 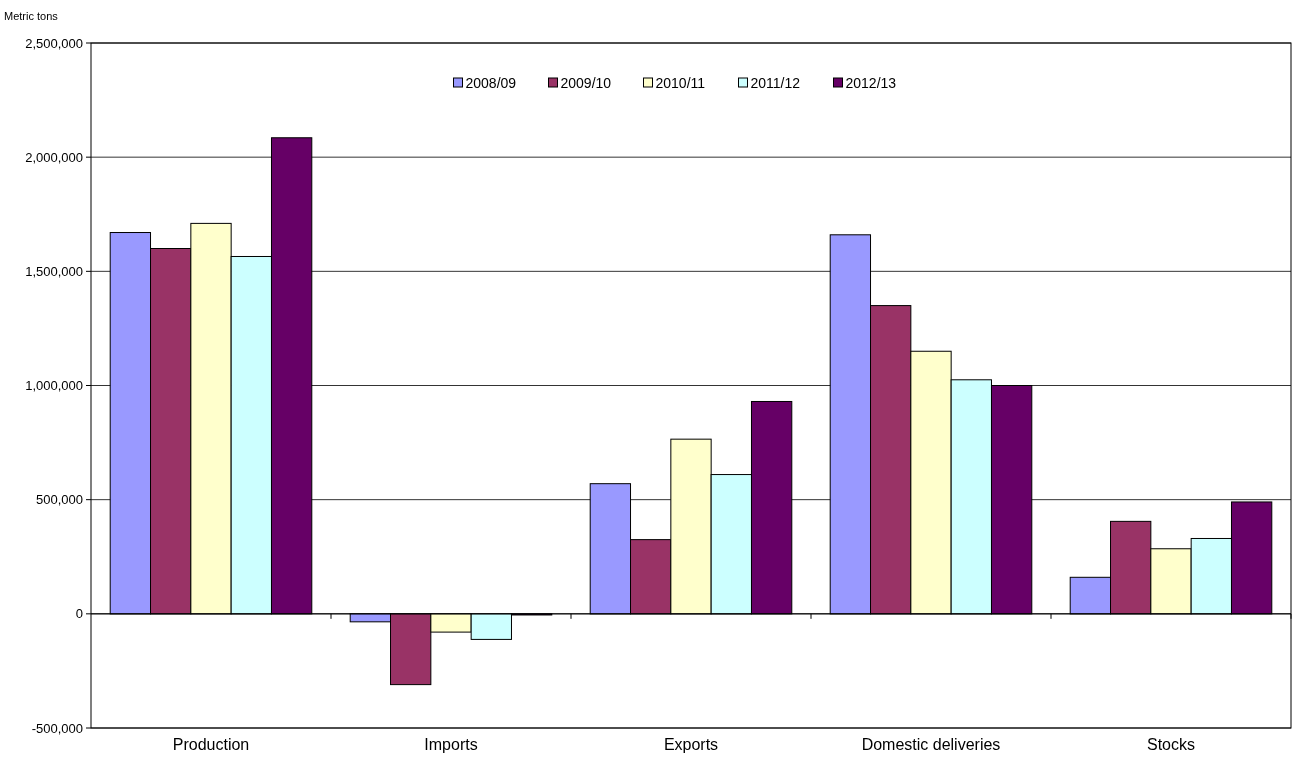 What do you see at coordinates (931, 744) in the screenshot?
I see `x-tick-label: Domestic deliveries` at bounding box center [931, 744].